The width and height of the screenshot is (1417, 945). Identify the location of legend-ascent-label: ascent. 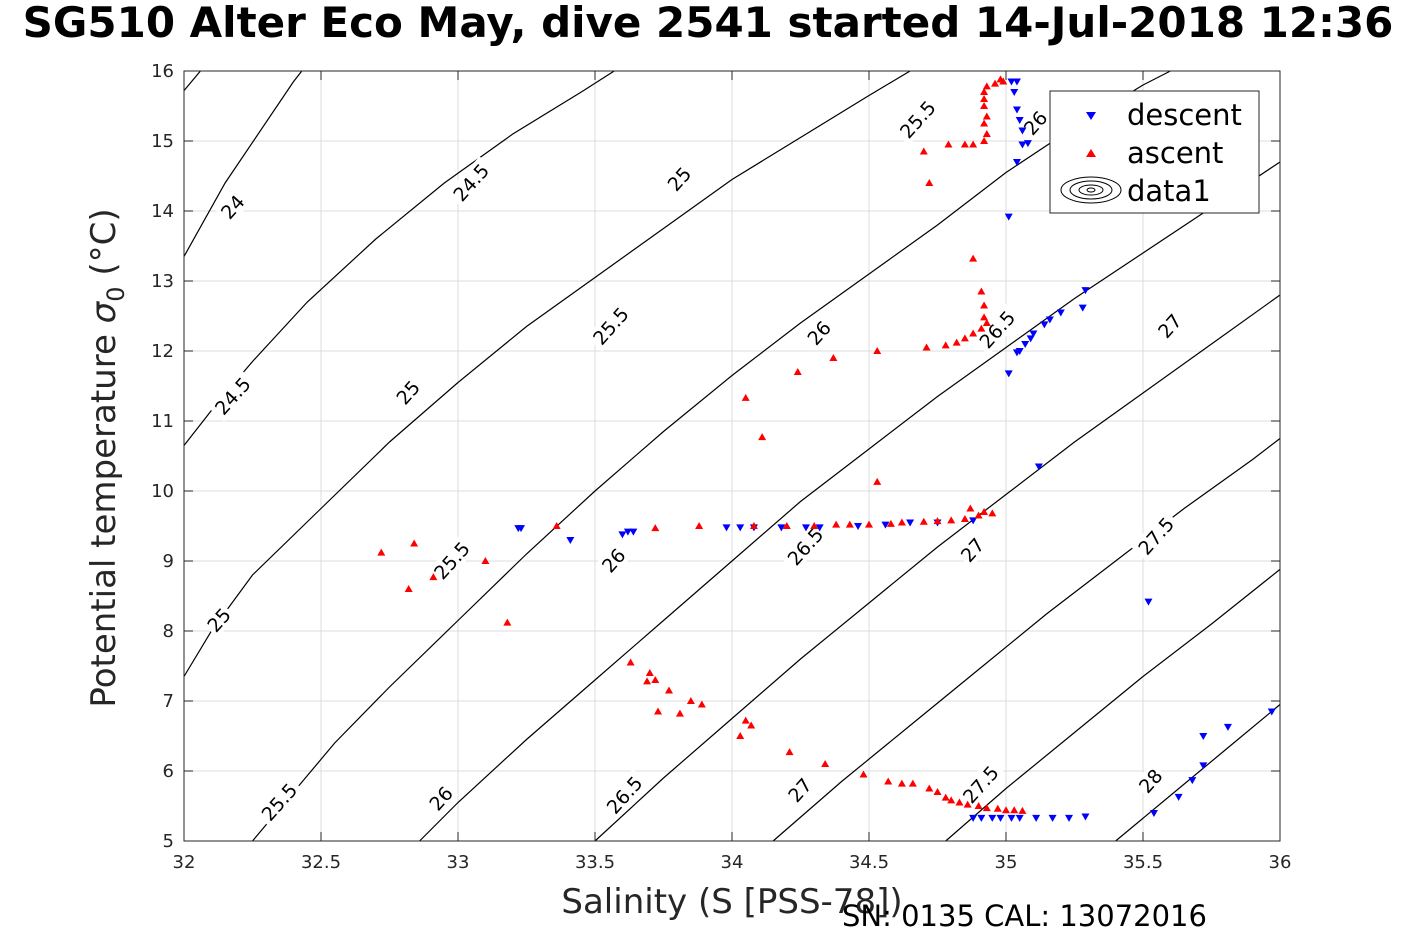
(1175, 153).